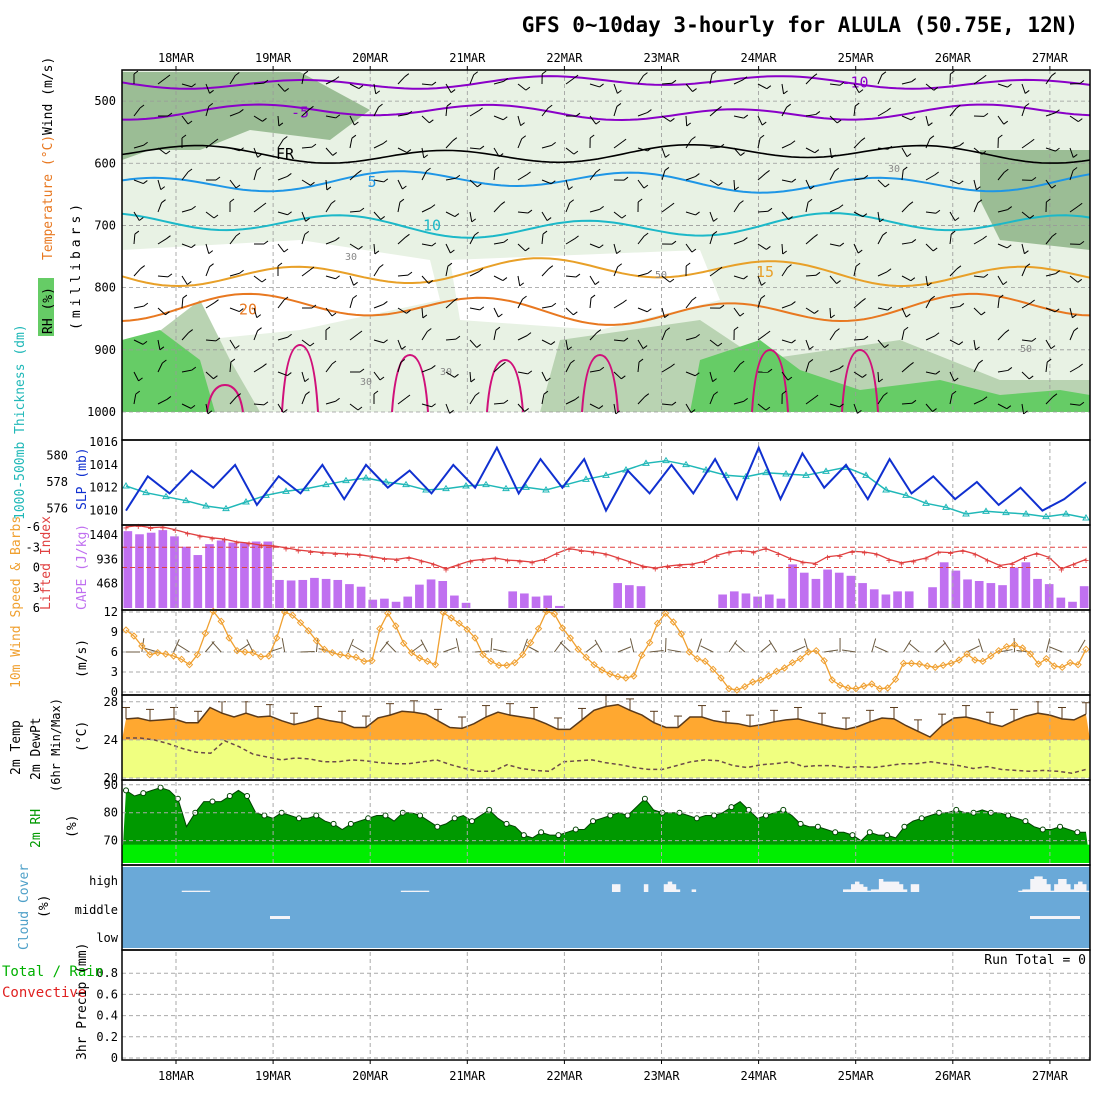 Image resolution: width=1100 pixels, height=1100 pixels. Describe the element at coordinates (96, 910) in the screenshot. I see `cloud-tick-label: middle` at that location.